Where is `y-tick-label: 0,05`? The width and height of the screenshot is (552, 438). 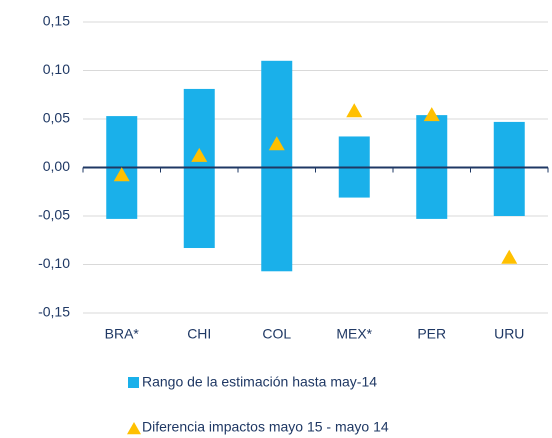 y-tick-label: 0,05 is located at coordinates (56, 118).